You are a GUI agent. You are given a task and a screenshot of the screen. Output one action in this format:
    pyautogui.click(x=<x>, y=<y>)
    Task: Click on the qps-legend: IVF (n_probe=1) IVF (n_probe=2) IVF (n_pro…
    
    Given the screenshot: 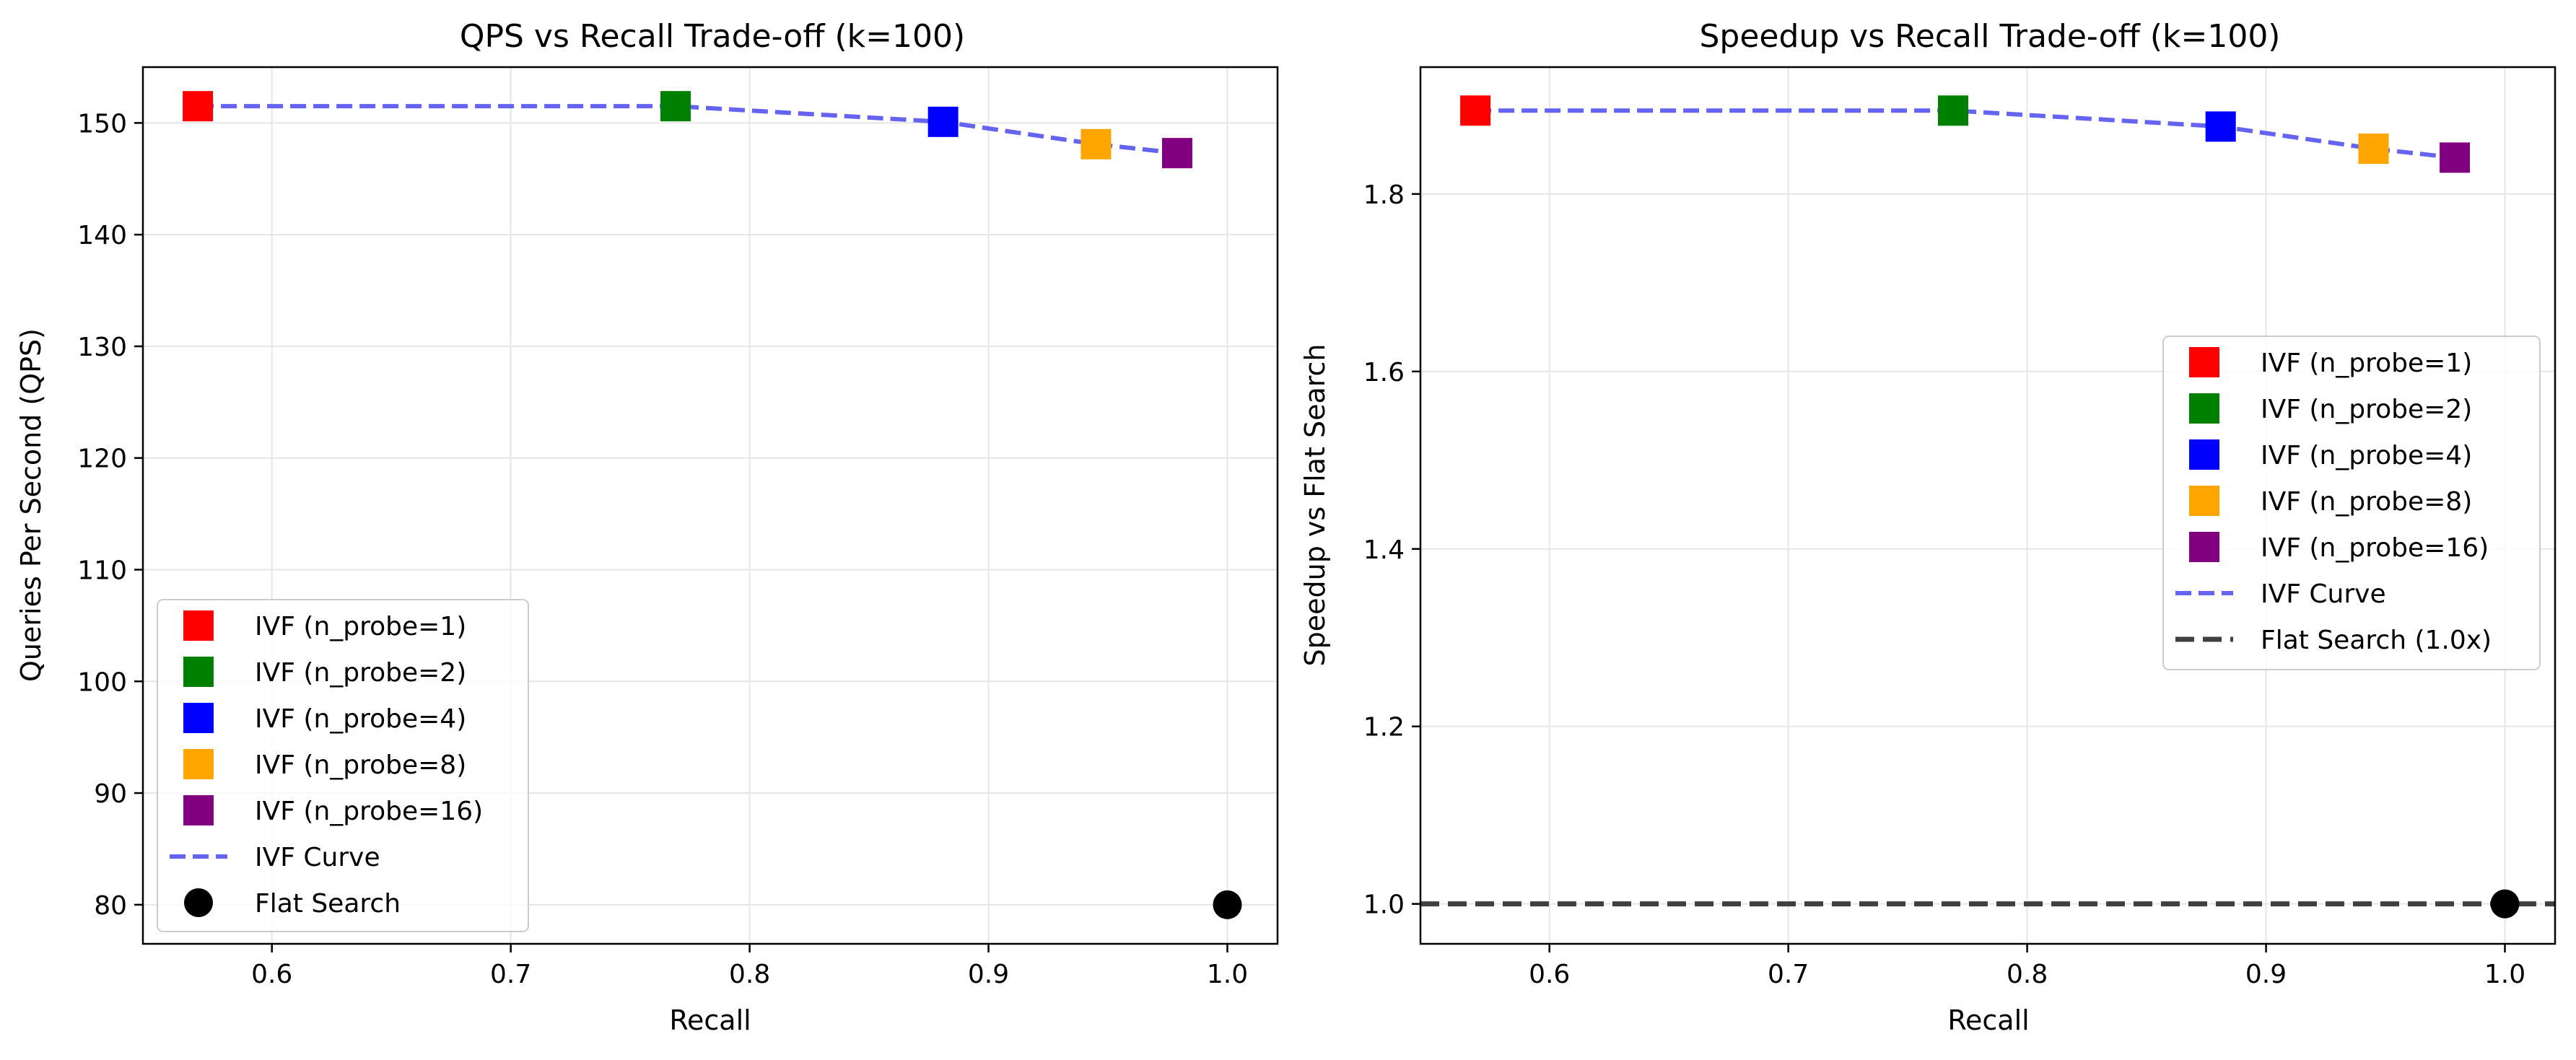 What is the action you would take?
    pyautogui.click(x=343, y=765)
    